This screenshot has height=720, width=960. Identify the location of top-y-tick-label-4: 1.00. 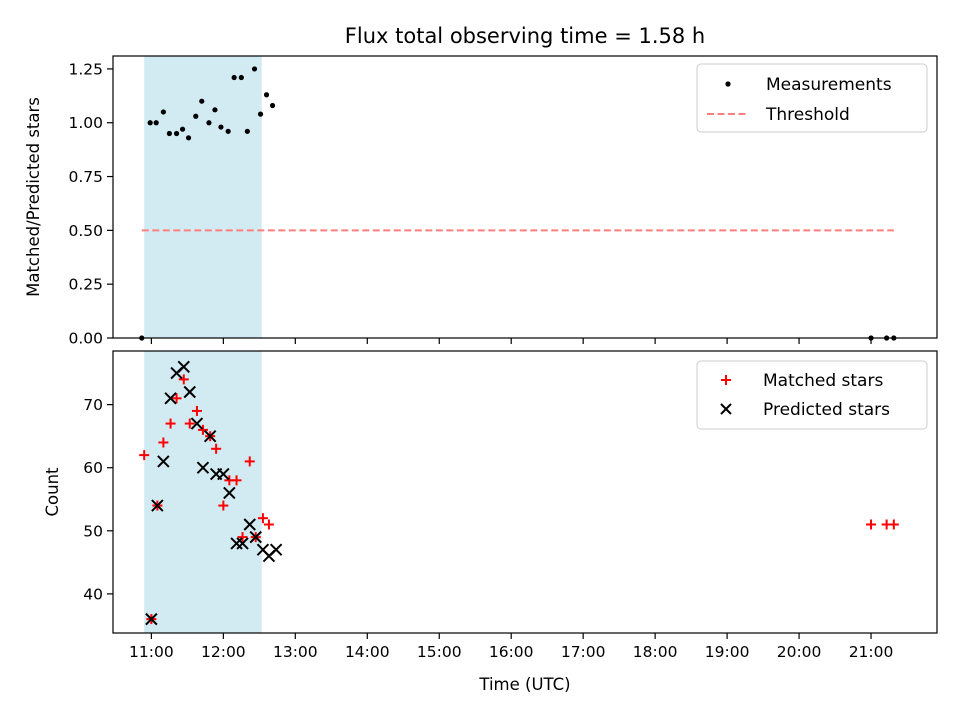
(85, 123).